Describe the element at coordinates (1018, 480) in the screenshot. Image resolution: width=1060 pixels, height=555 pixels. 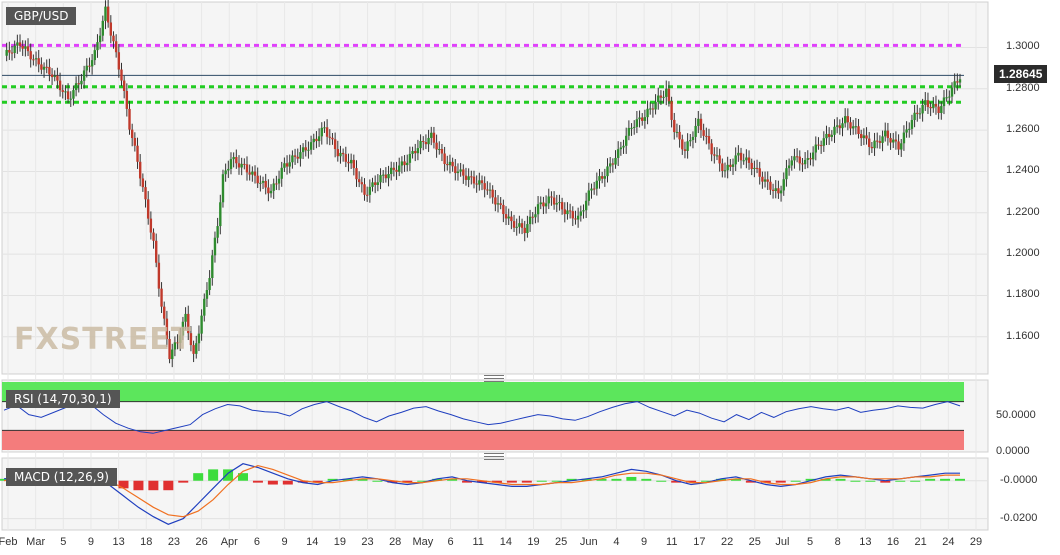
I see `macd-axis-tick: -0.0000` at that location.